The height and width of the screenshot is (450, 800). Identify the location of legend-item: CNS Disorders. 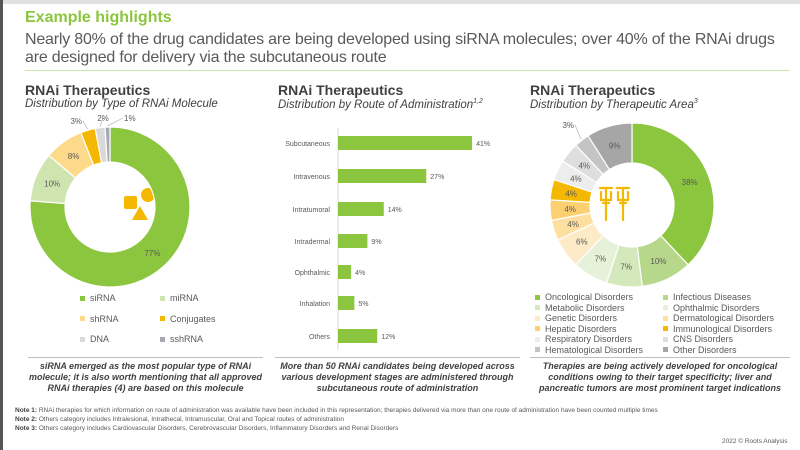
(727, 339).